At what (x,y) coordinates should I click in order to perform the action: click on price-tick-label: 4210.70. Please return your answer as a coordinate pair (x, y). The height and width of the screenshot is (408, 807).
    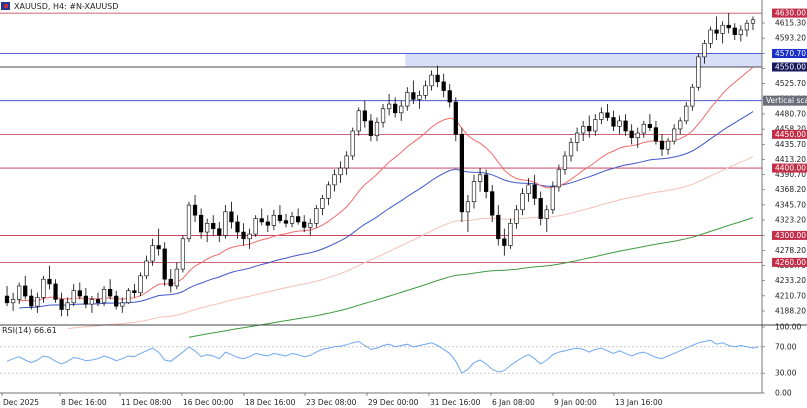
    Looking at the image, I should click on (790, 295).